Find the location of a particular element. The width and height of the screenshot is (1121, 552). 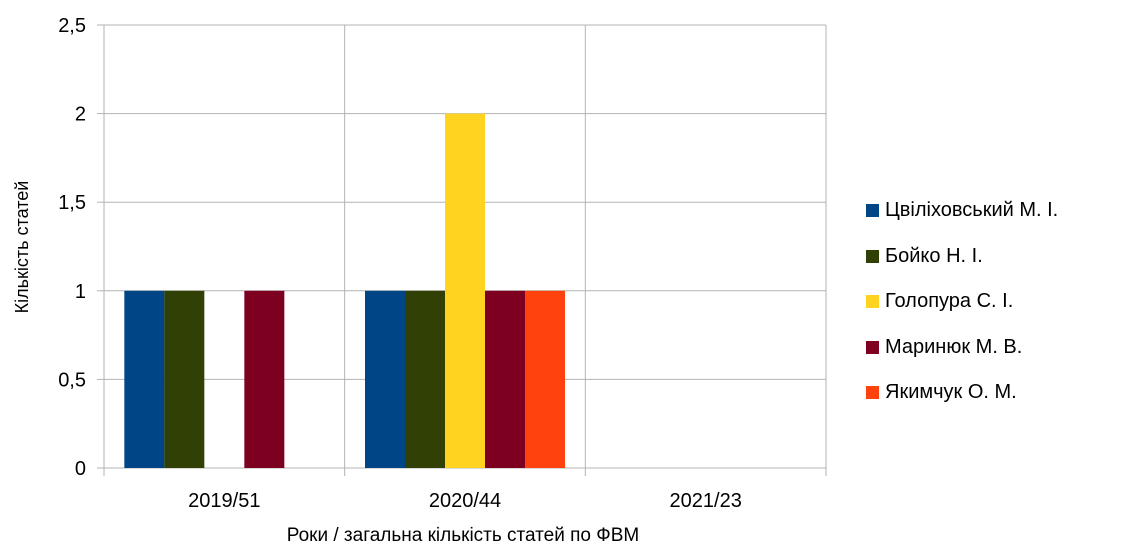

legend-label: Цвіліховський М. І. is located at coordinates (972, 210).